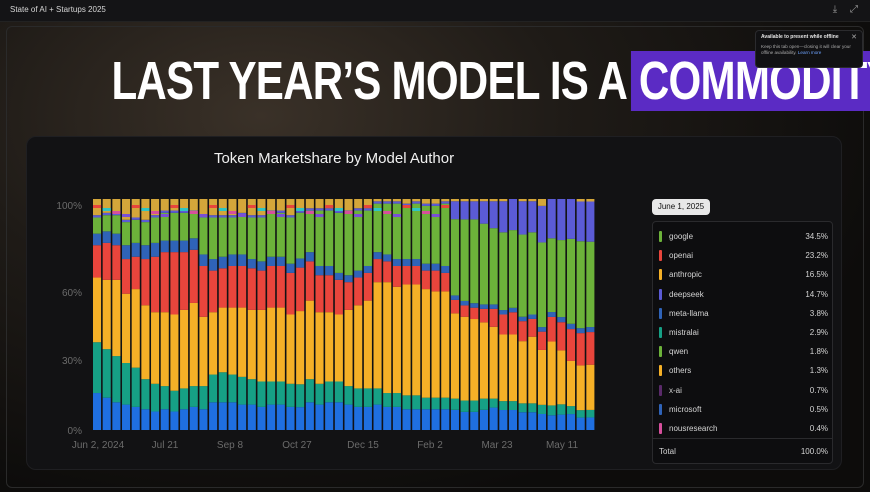 The image size is (870, 492). Describe the element at coordinates (835, 9) in the screenshot. I see `download-icon: ⤓` at that location.